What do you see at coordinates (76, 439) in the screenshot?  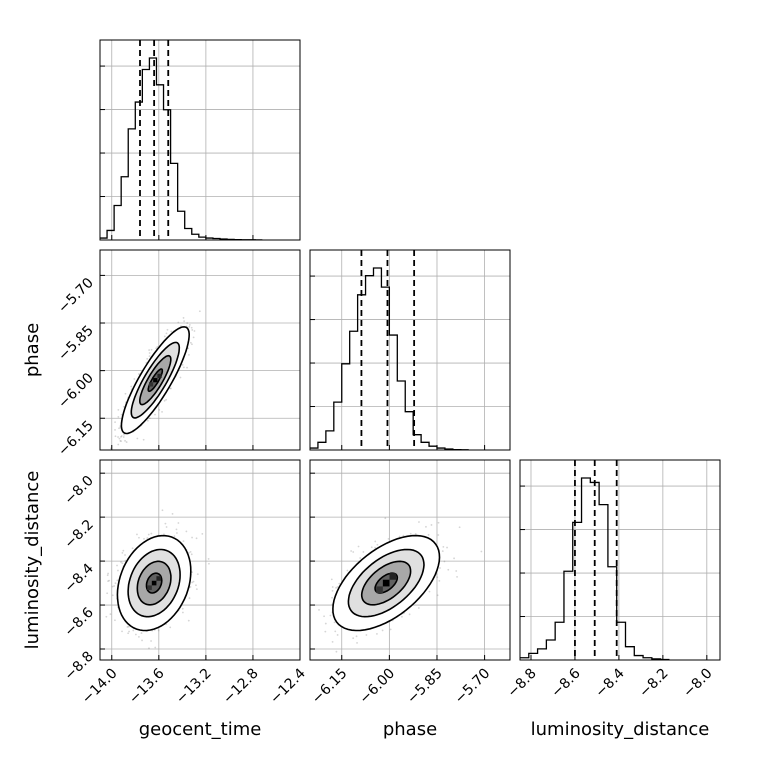 I see `y-tick-label: −6.15` at bounding box center [76, 439].